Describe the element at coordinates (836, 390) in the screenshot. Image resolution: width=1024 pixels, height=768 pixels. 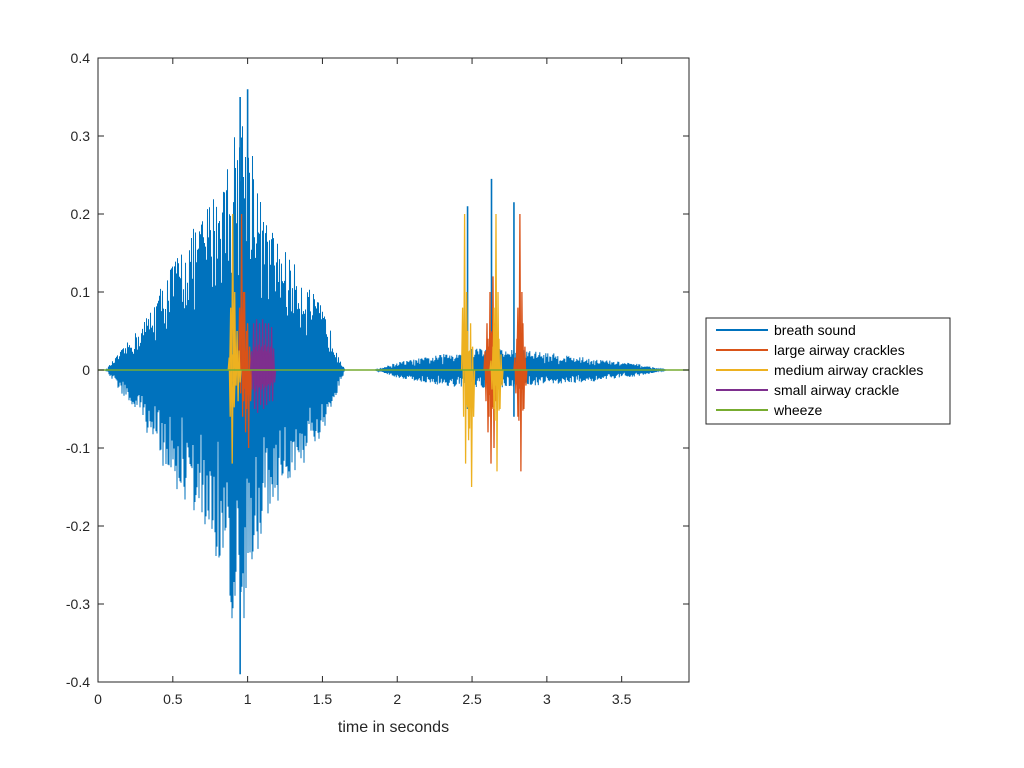
I see `legend-entry: small airway crackle` at that location.